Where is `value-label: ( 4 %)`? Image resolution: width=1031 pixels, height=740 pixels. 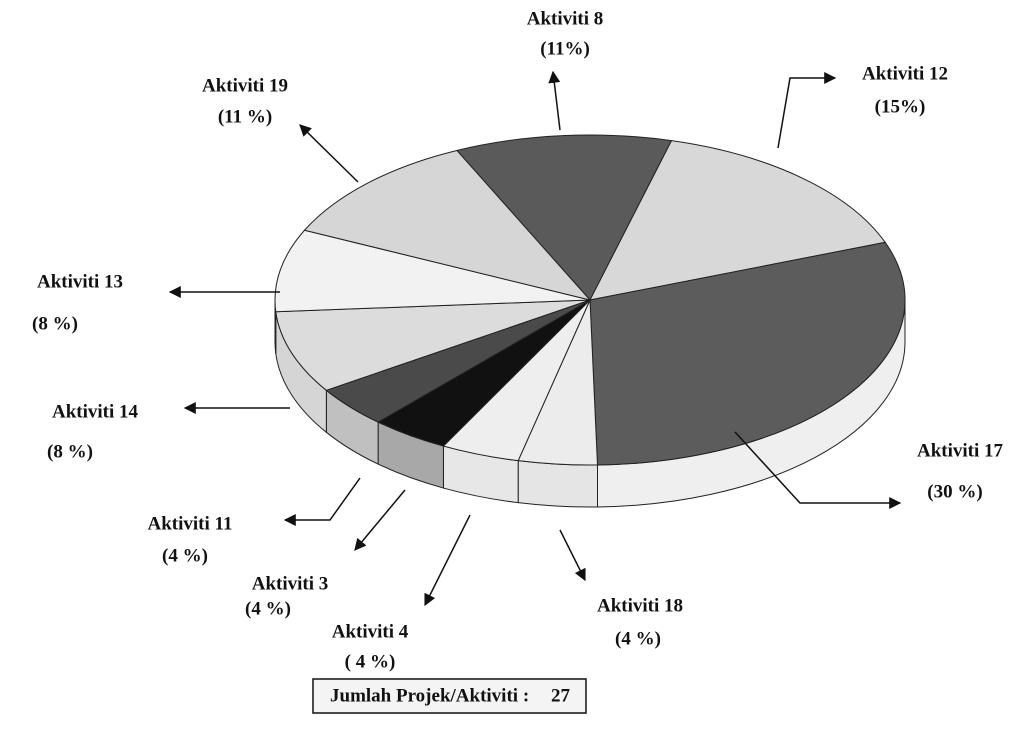
value-label: ( 4 %) is located at coordinates (370, 661).